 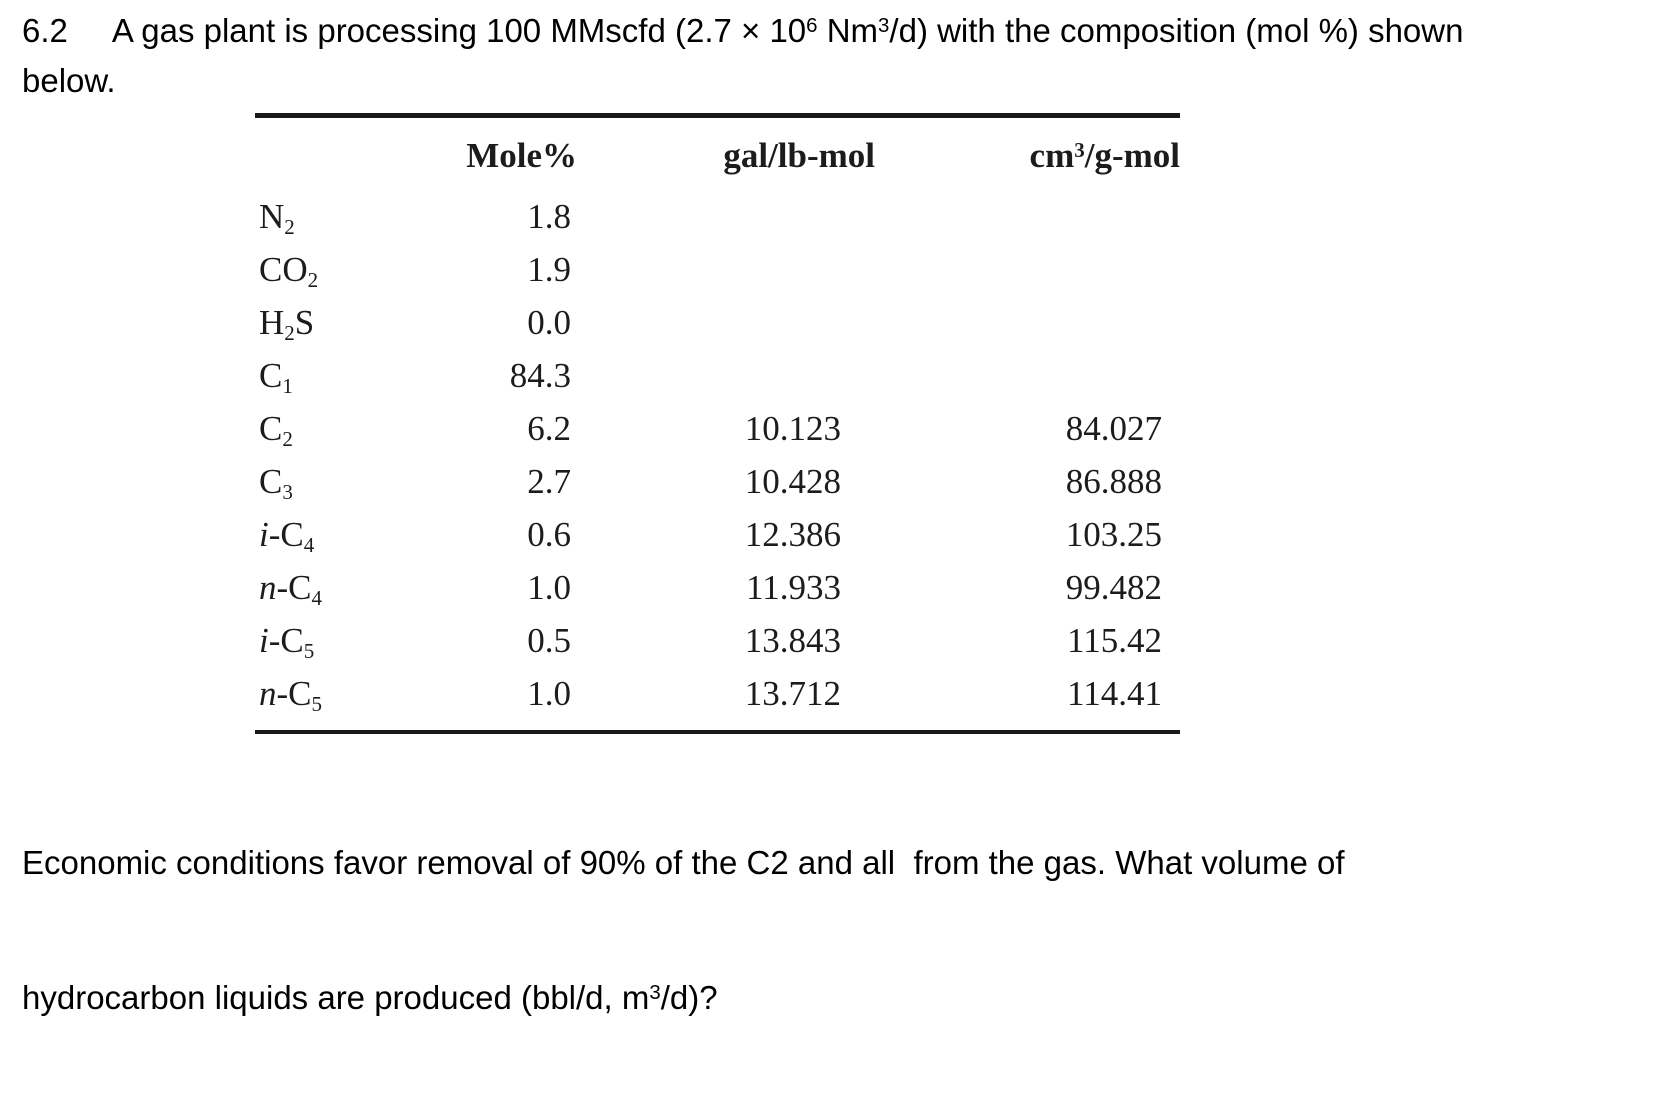 What do you see at coordinates (360, 482) in the screenshot?
I see `species-cell: C3` at bounding box center [360, 482].